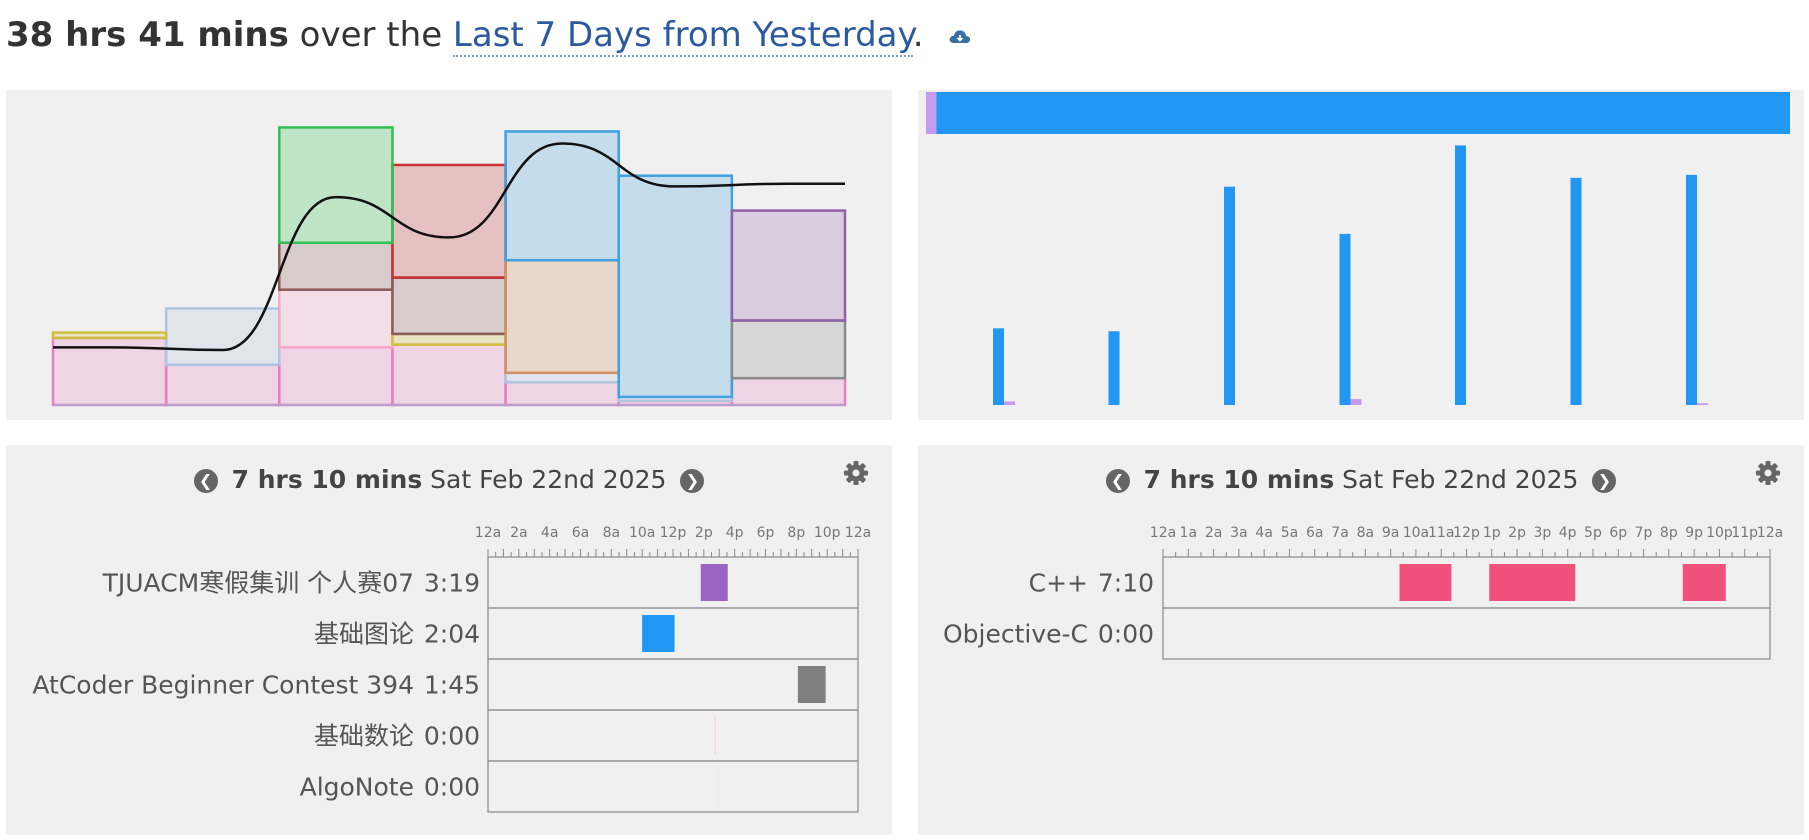 This screenshot has width=1809, height=840. I want to click on projects-day-header: ❮ 7 hrs 10 mins Sat Feb 22nd 2025 ❯, so click(449, 479).